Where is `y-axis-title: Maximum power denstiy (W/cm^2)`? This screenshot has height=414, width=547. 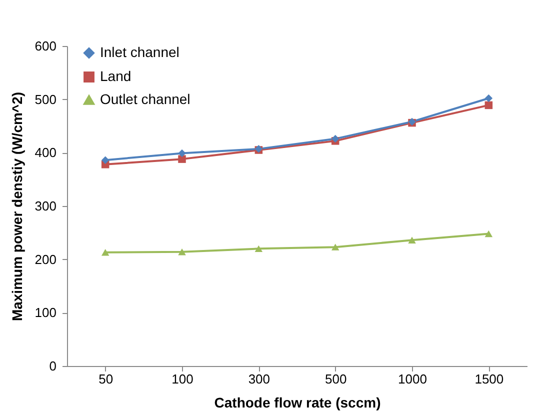
y-axis-title: Maximum power denstiy (W/cm^2) is located at coordinates (16, 207).